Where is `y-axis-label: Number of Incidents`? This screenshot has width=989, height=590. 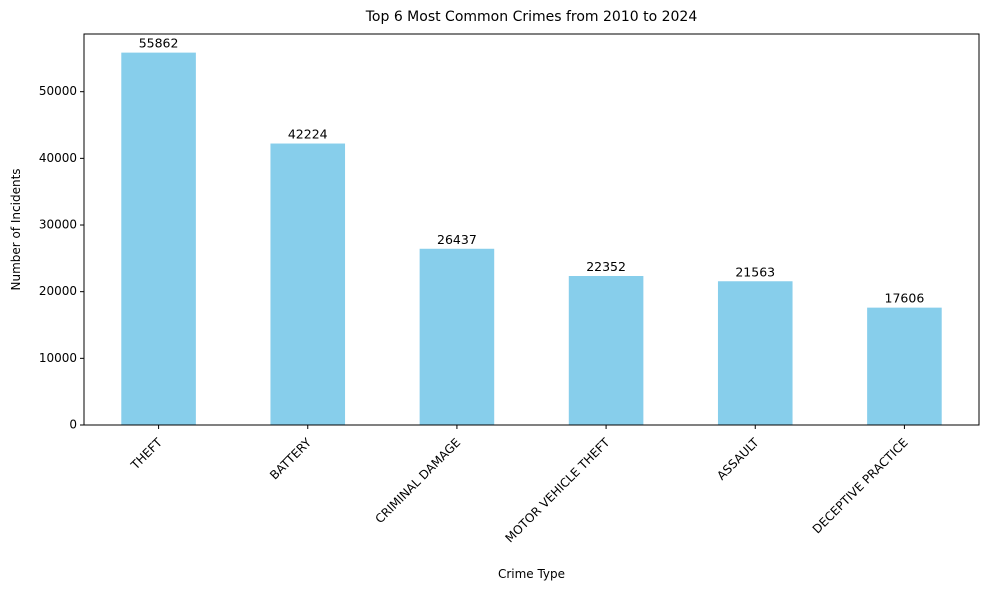 y-axis-label: Number of Incidents is located at coordinates (16, 229).